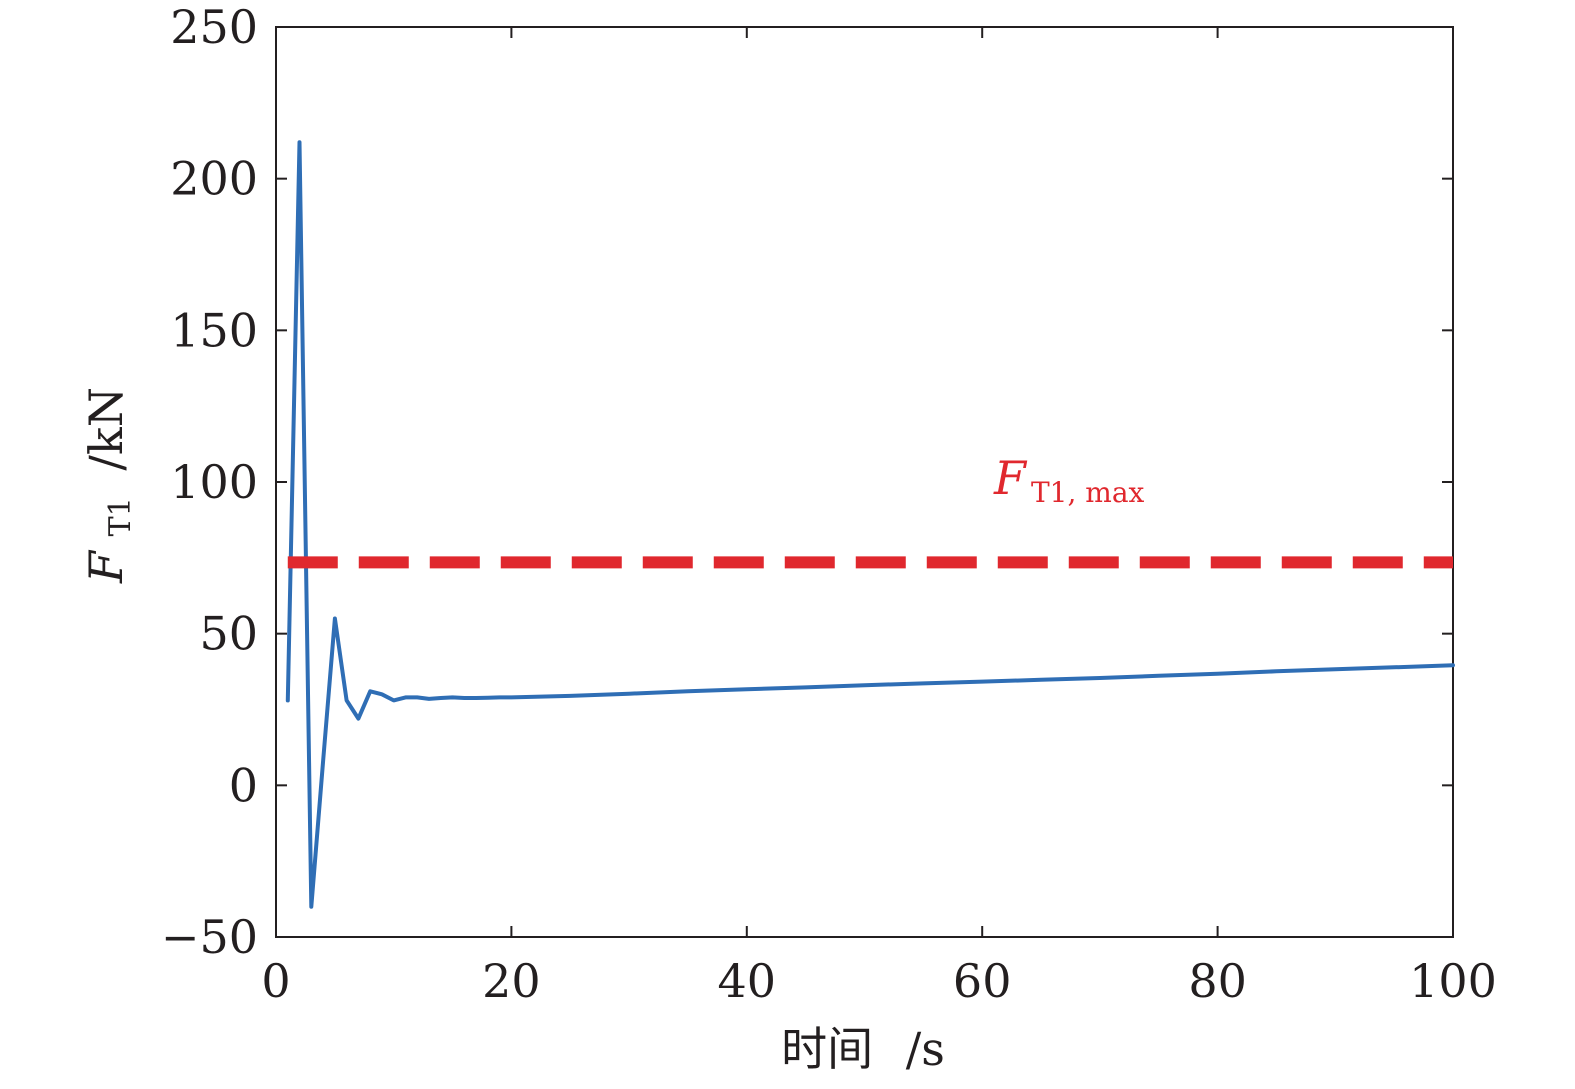 This screenshot has height=1089, width=1575. I want to click on y-tick-label: 200, so click(214, 179).